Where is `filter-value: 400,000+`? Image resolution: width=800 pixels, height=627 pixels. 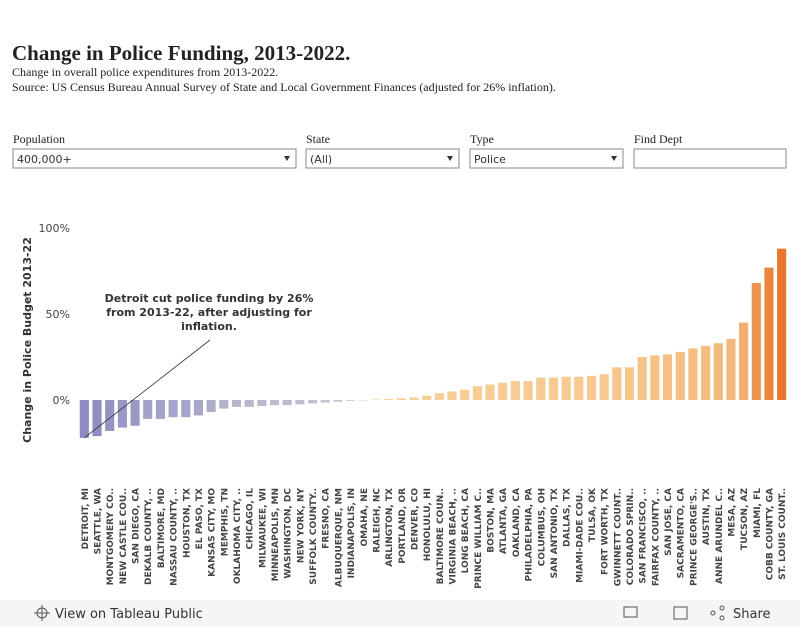
filter-value: 400,000+ is located at coordinates (44, 159).